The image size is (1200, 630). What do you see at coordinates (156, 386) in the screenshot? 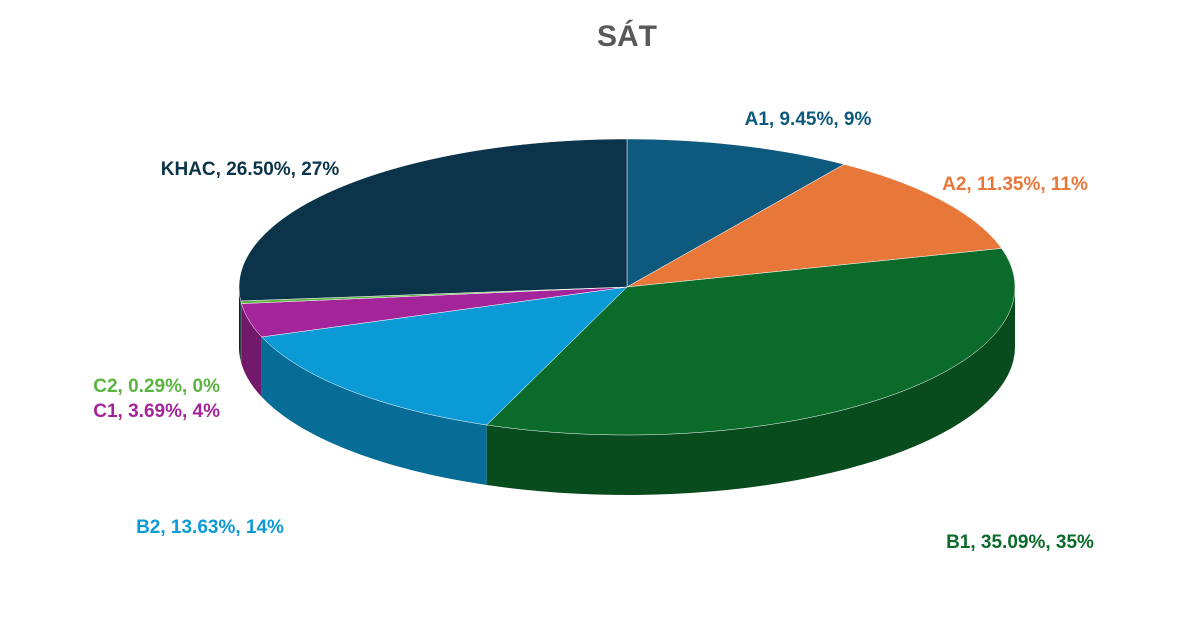
I see `data-label: C2, 0.29%, 0%` at bounding box center [156, 386].